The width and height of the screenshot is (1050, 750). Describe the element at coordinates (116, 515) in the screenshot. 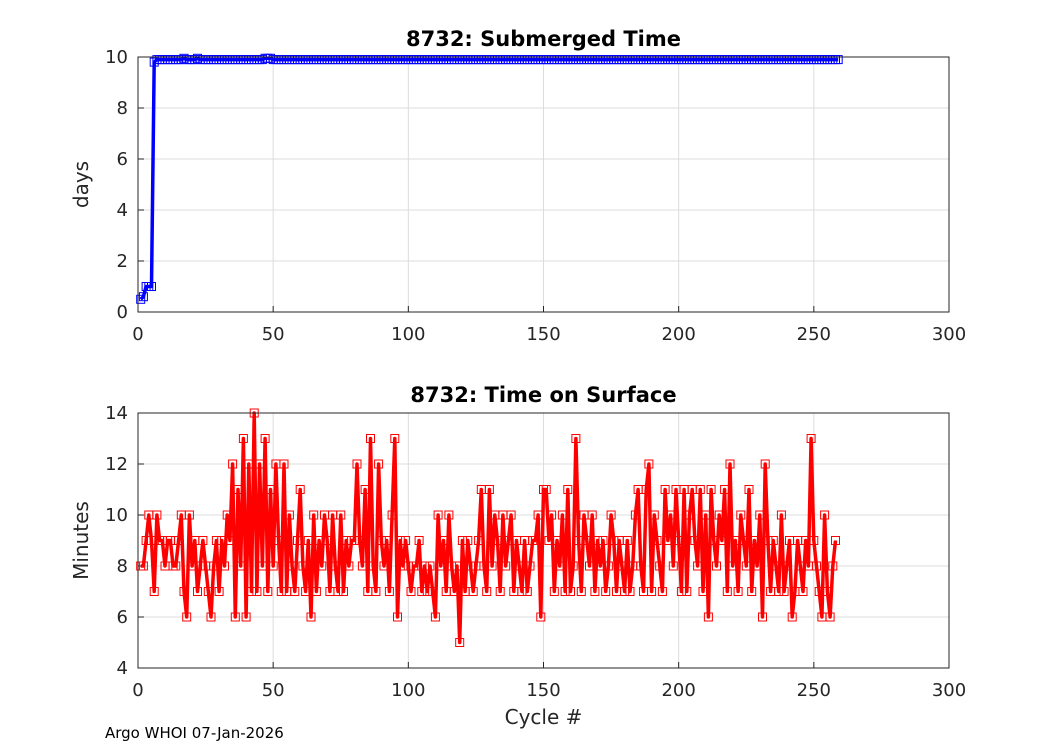

I see `y-tick-label: 10` at that location.